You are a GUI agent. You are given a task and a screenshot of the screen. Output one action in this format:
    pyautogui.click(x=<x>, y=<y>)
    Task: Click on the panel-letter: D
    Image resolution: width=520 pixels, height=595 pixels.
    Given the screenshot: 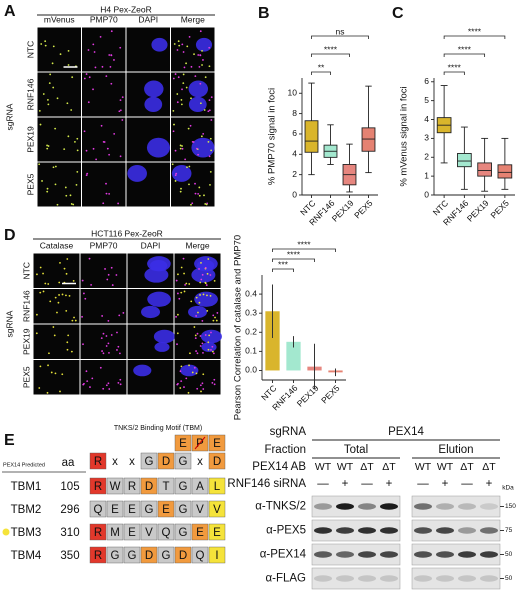 What is the action you would take?
    pyautogui.click(x=10, y=235)
    